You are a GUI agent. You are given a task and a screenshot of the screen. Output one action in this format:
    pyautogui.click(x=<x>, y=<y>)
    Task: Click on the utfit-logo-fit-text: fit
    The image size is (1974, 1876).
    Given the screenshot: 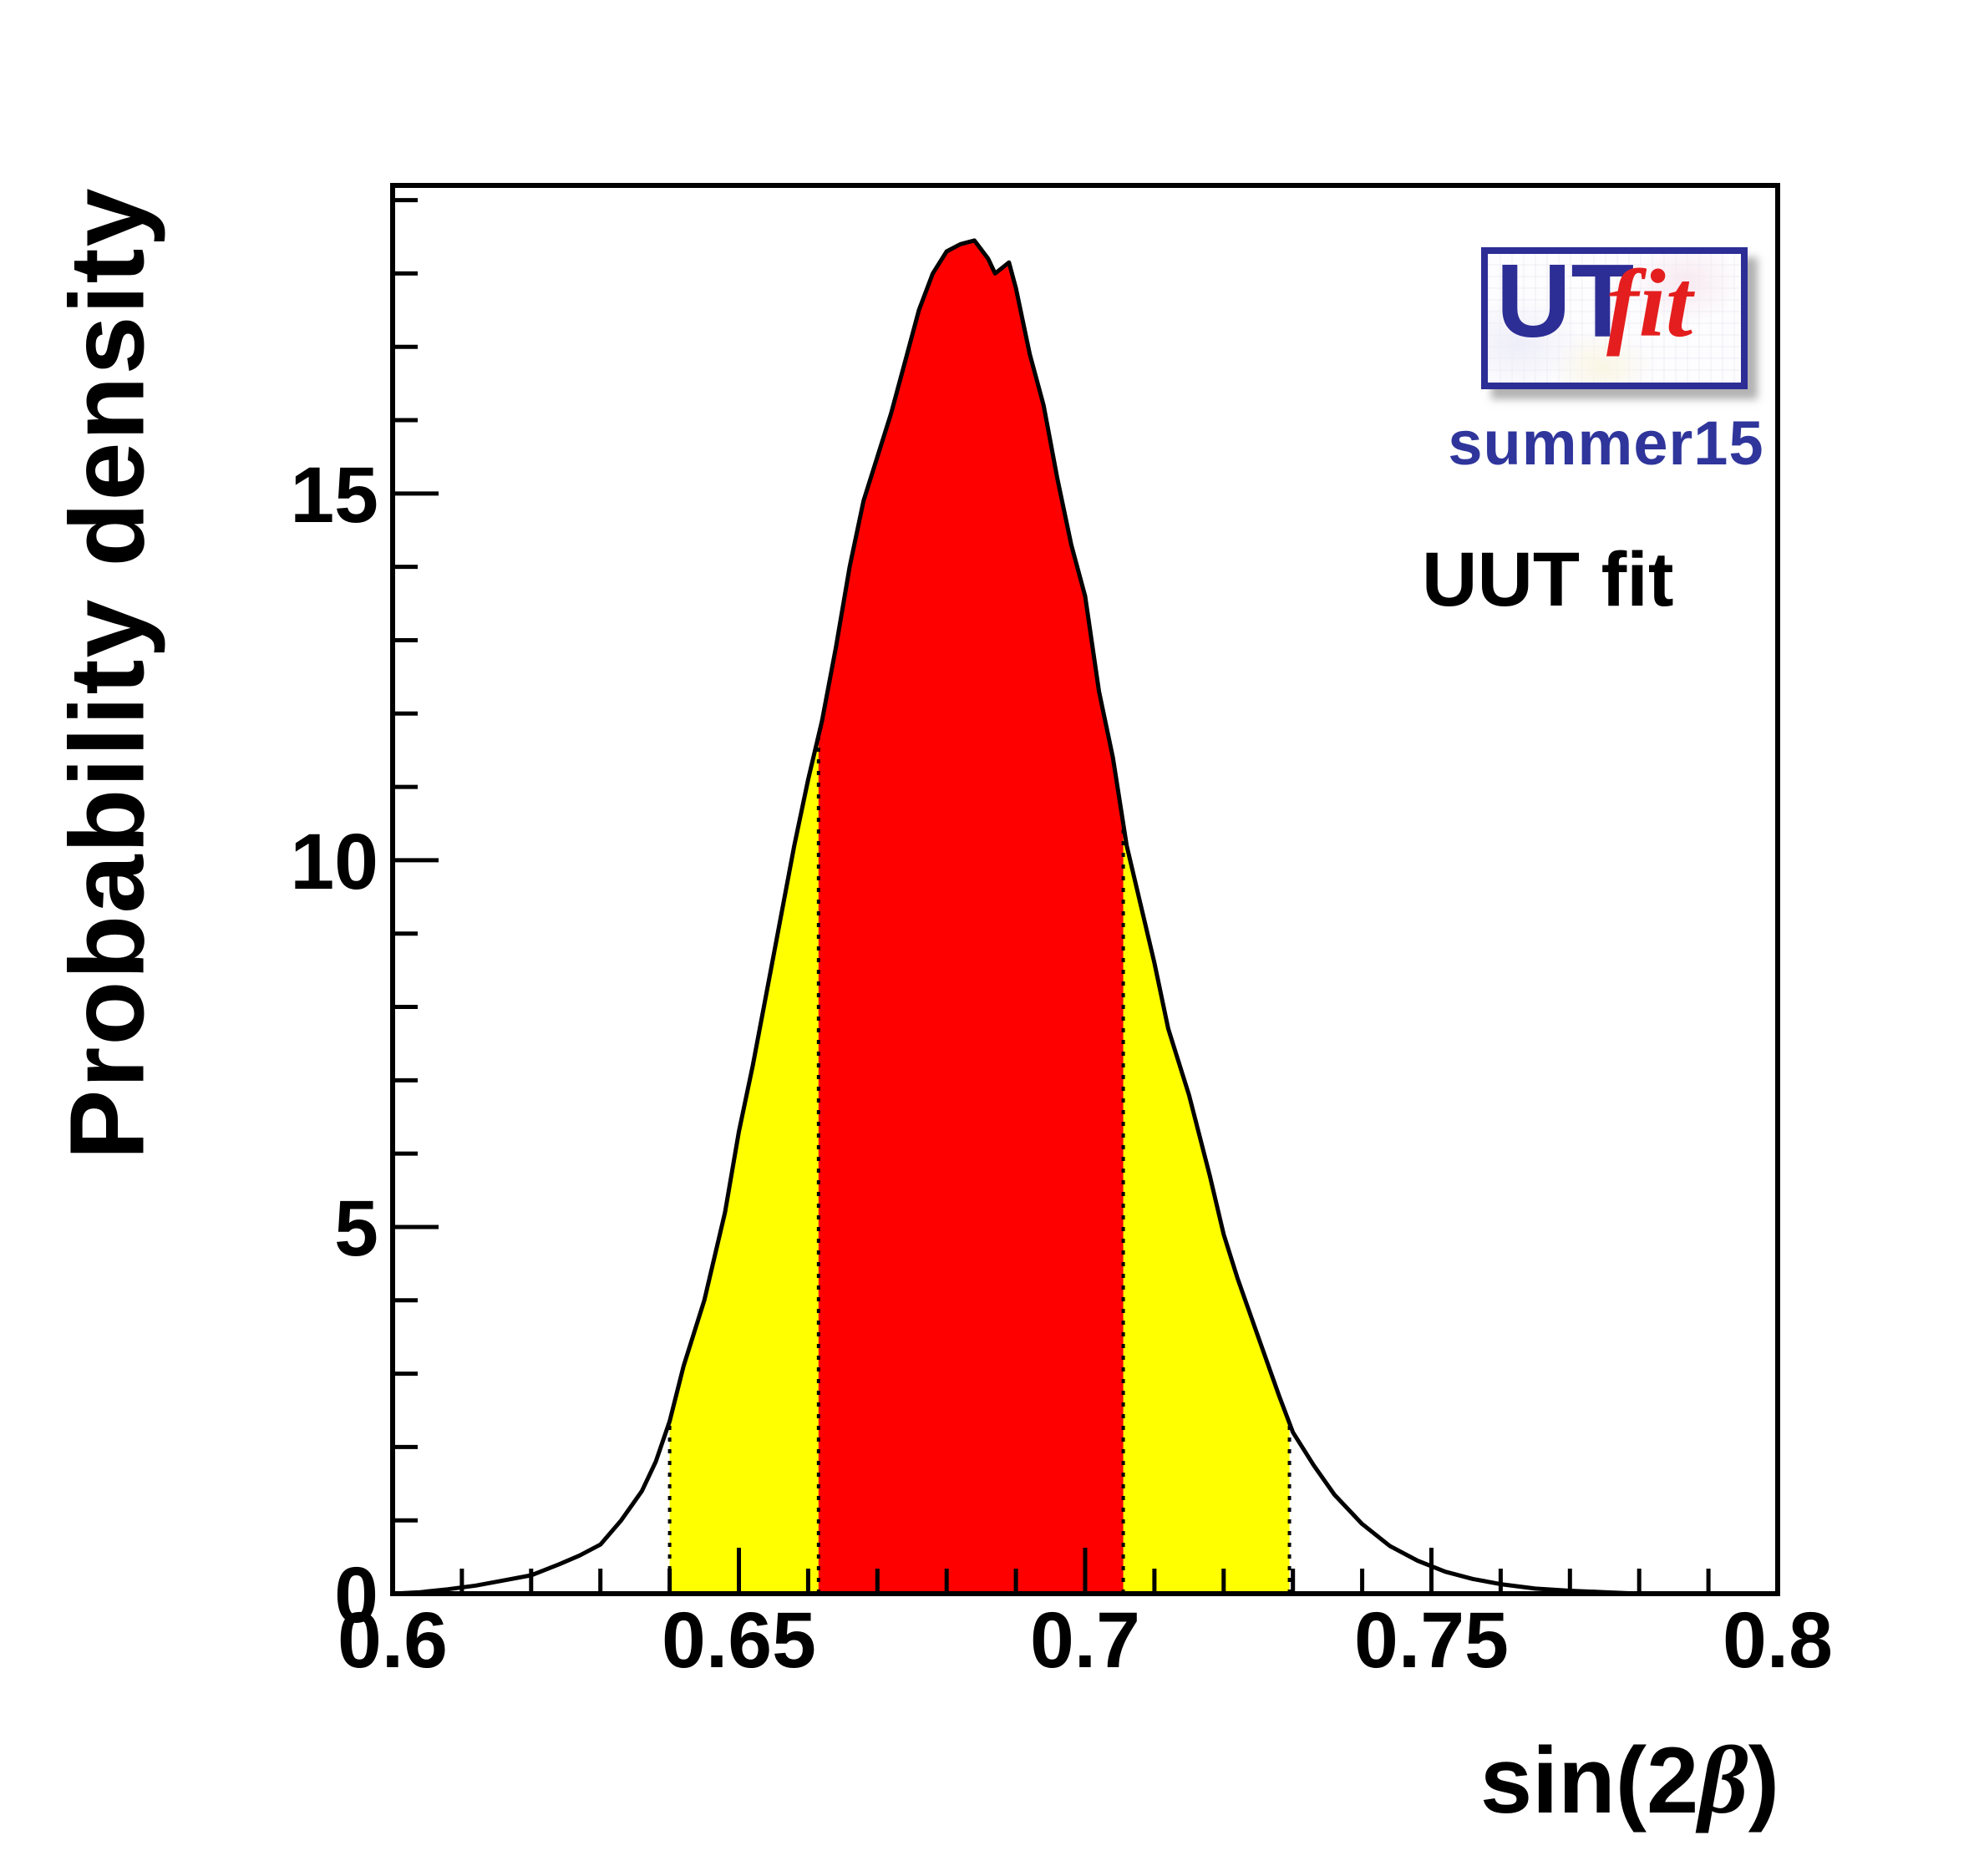 What is the action you would take?
    pyautogui.click(x=1650, y=304)
    